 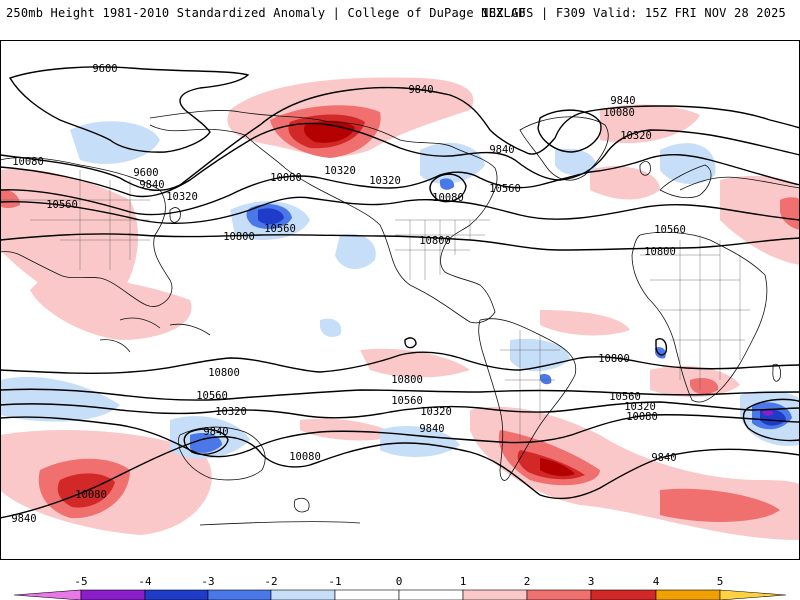 What do you see at coordinates (400, 394) in the screenshot?
I see `contour-10560-south` at bounding box center [400, 394].